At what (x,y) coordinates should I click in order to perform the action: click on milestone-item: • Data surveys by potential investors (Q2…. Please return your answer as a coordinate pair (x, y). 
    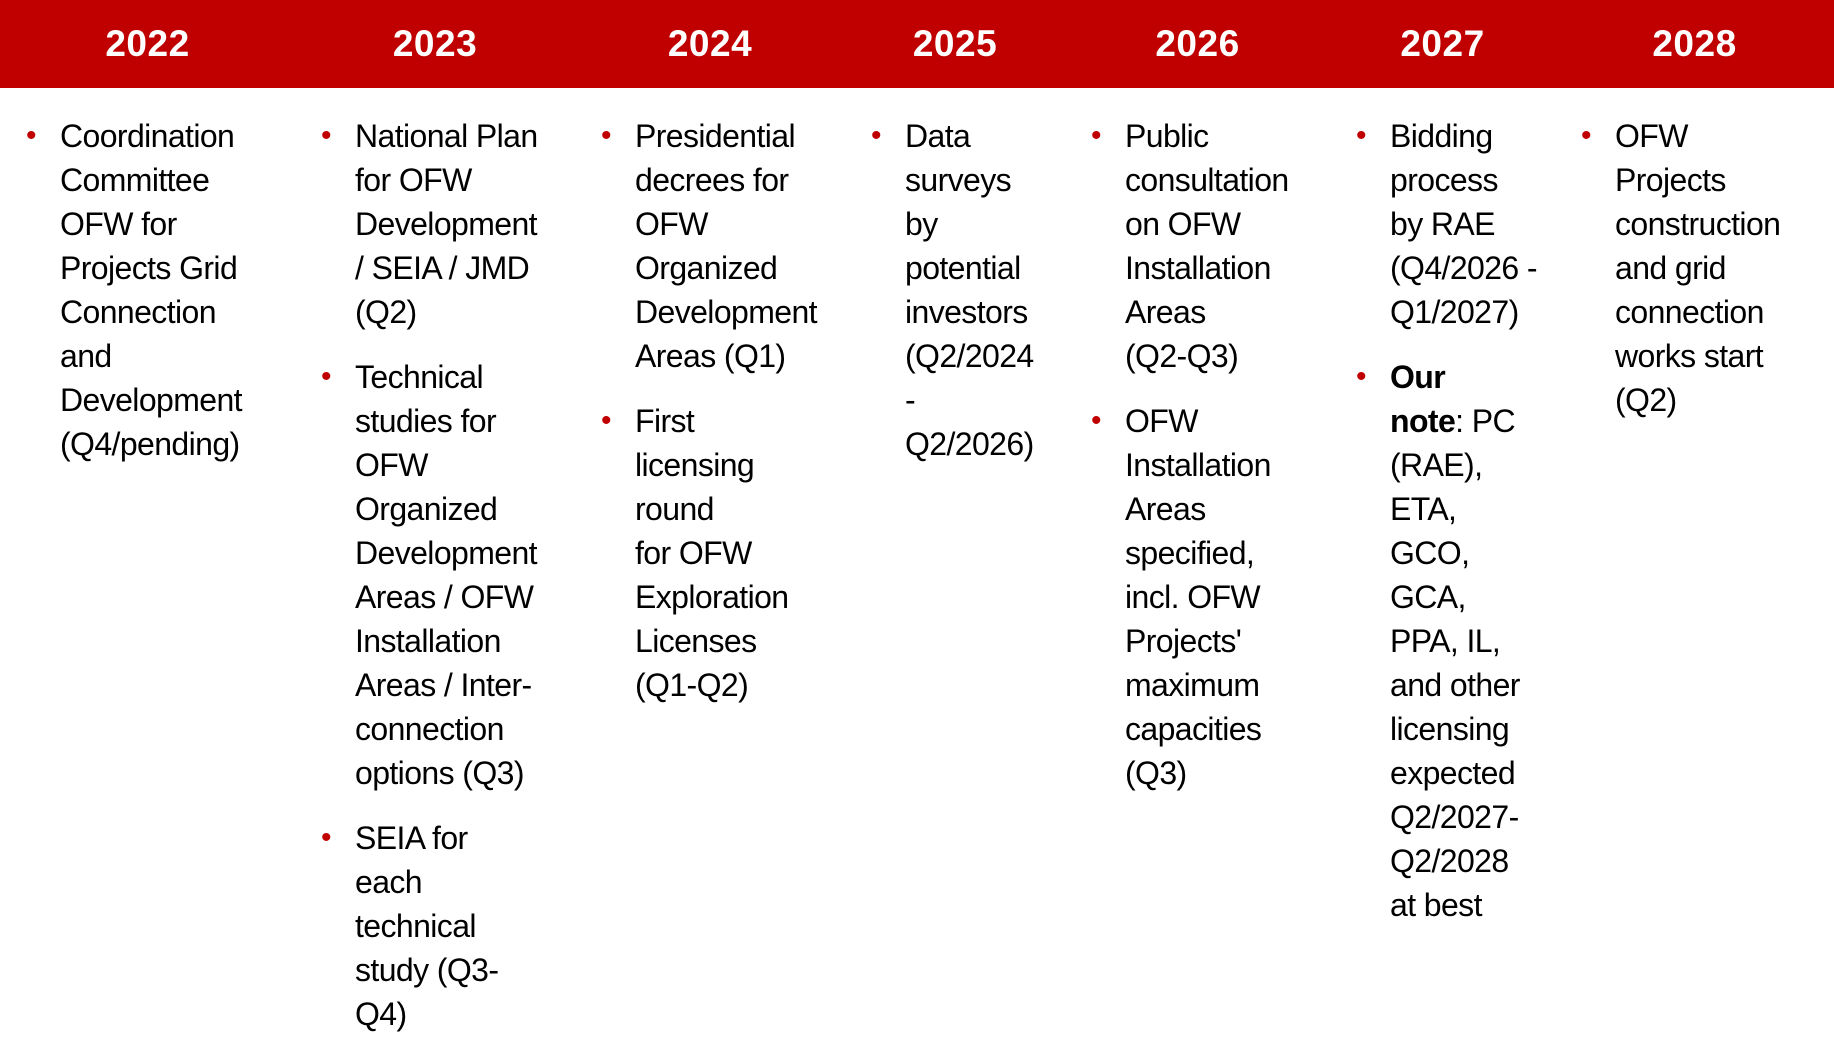
    Looking at the image, I should click on (965, 290).